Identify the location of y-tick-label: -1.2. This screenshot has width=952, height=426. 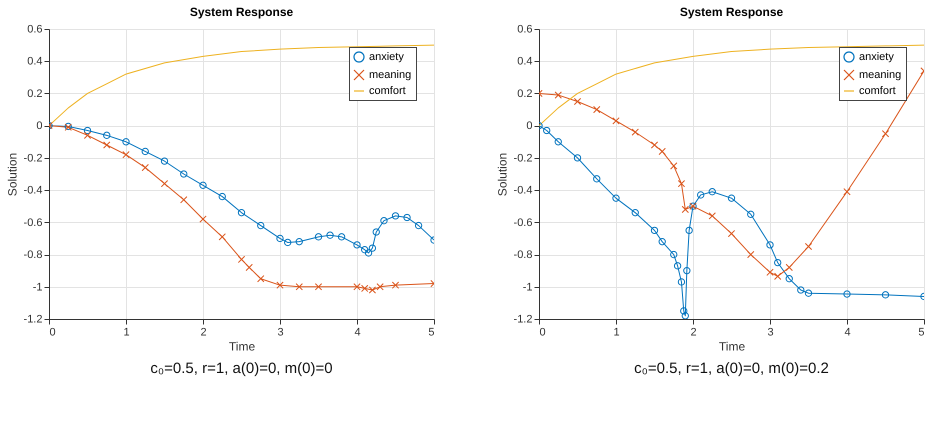
(33, 320).